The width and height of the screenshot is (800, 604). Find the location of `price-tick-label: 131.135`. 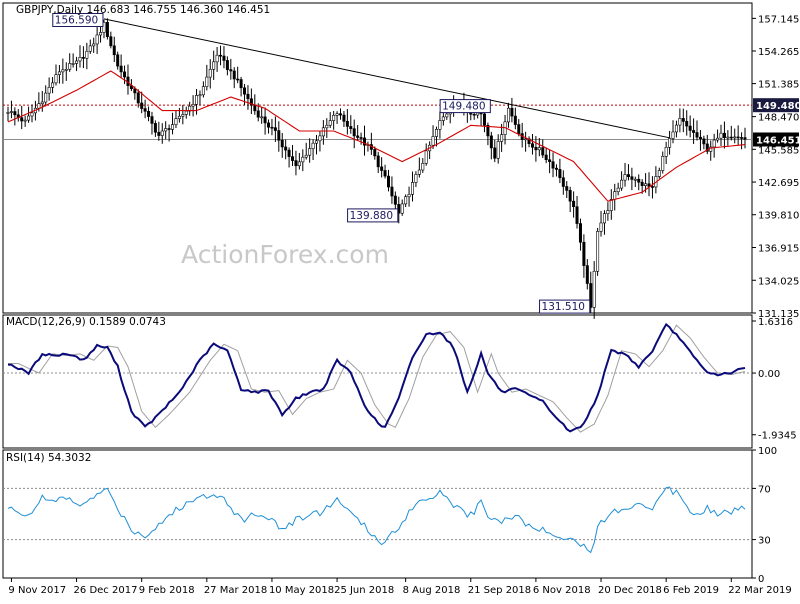

price-tick-label: 131.135 is located at coordinates (778, 314).